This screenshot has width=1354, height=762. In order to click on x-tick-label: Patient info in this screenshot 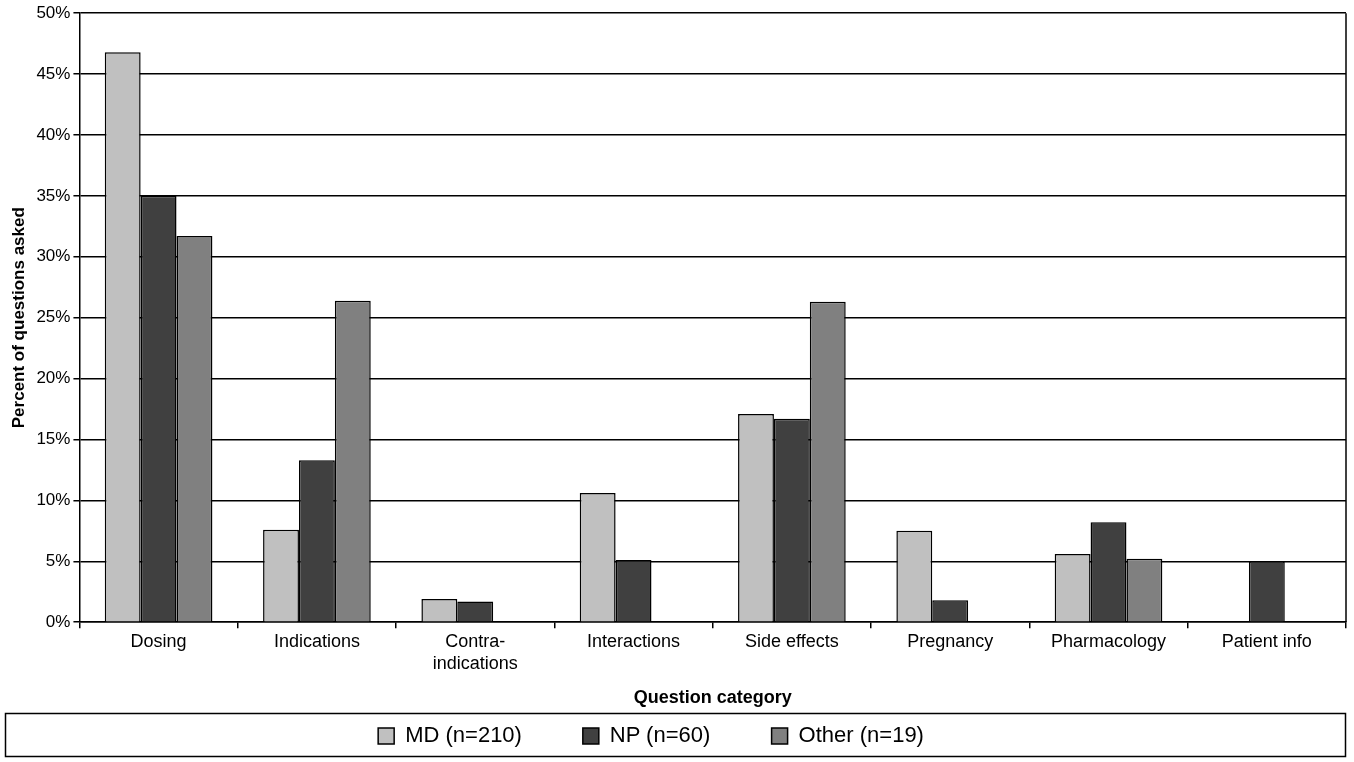, I will do `click(1266, 640)`.